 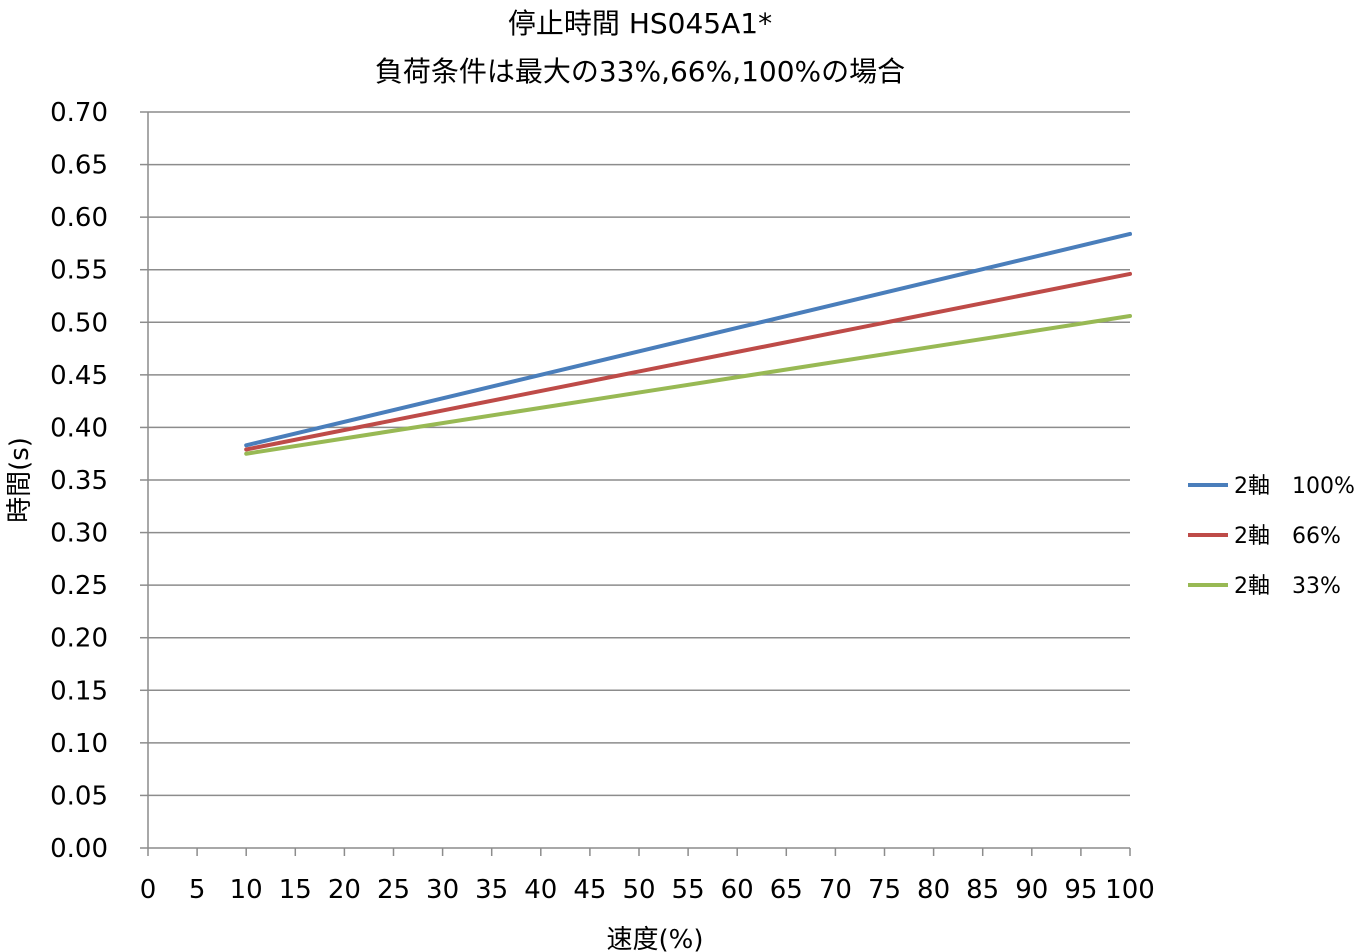 I want to click on legend-label: 2軸 100%, so click(x=1294, y=486).